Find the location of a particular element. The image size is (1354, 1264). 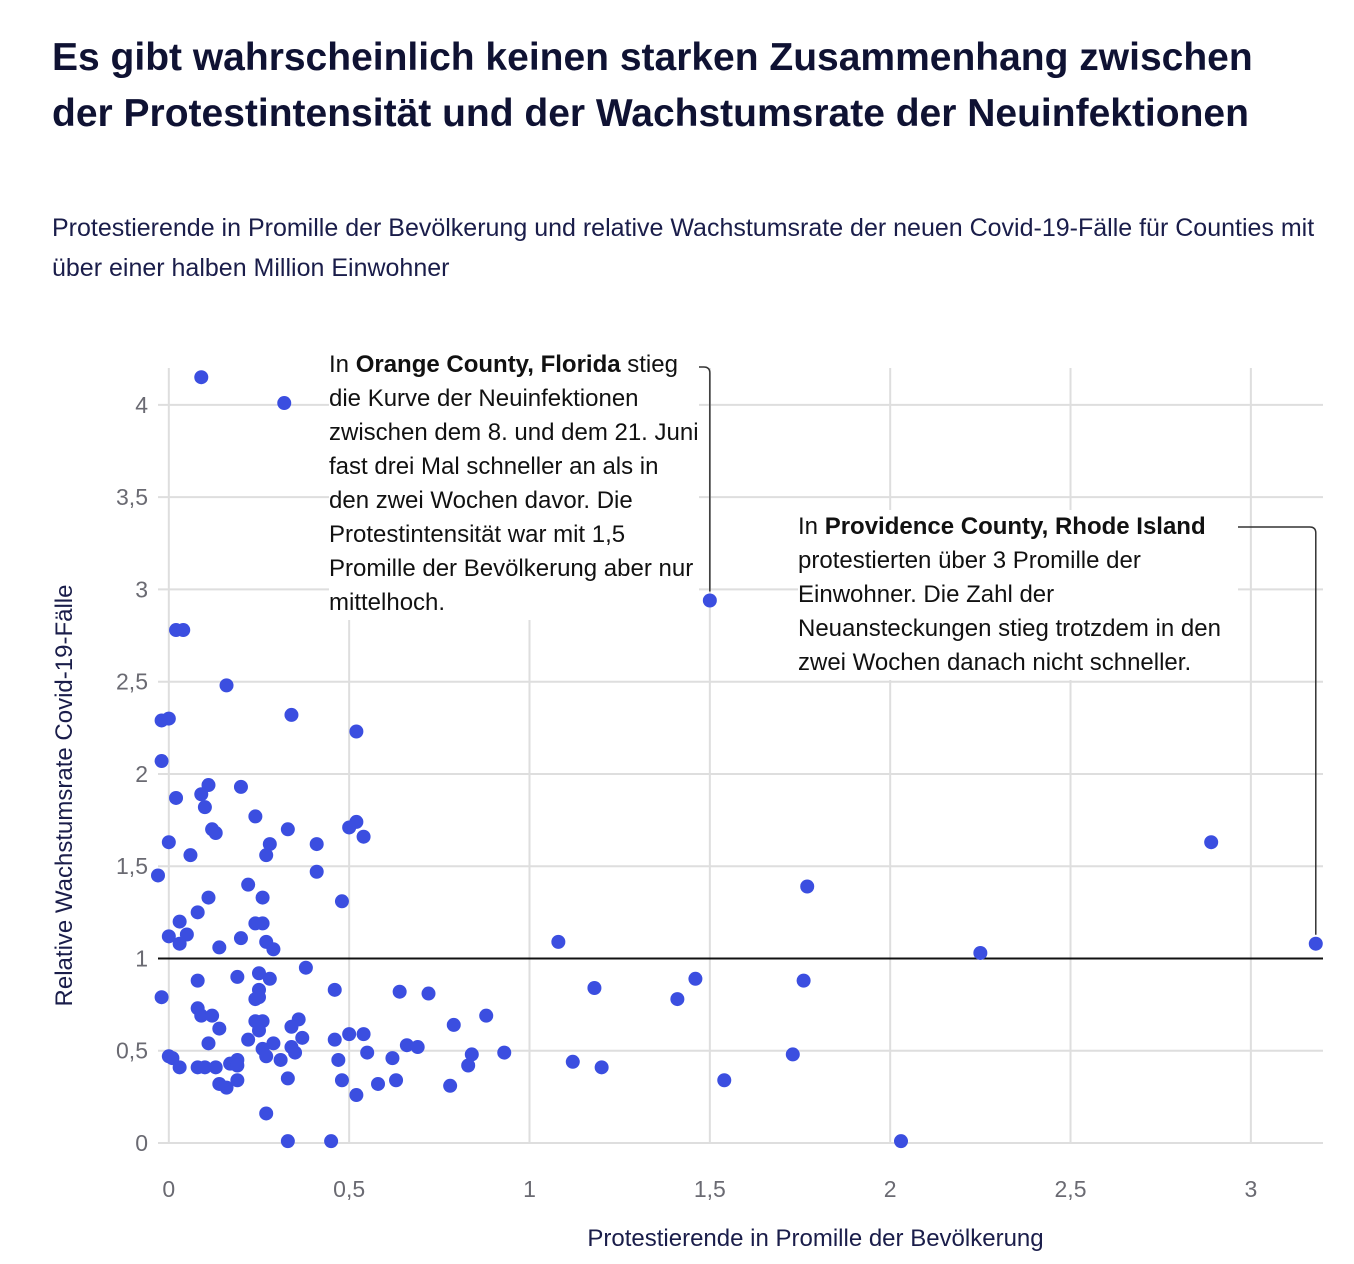

y-tick-label: 3 is located at coordinates (141, 589).